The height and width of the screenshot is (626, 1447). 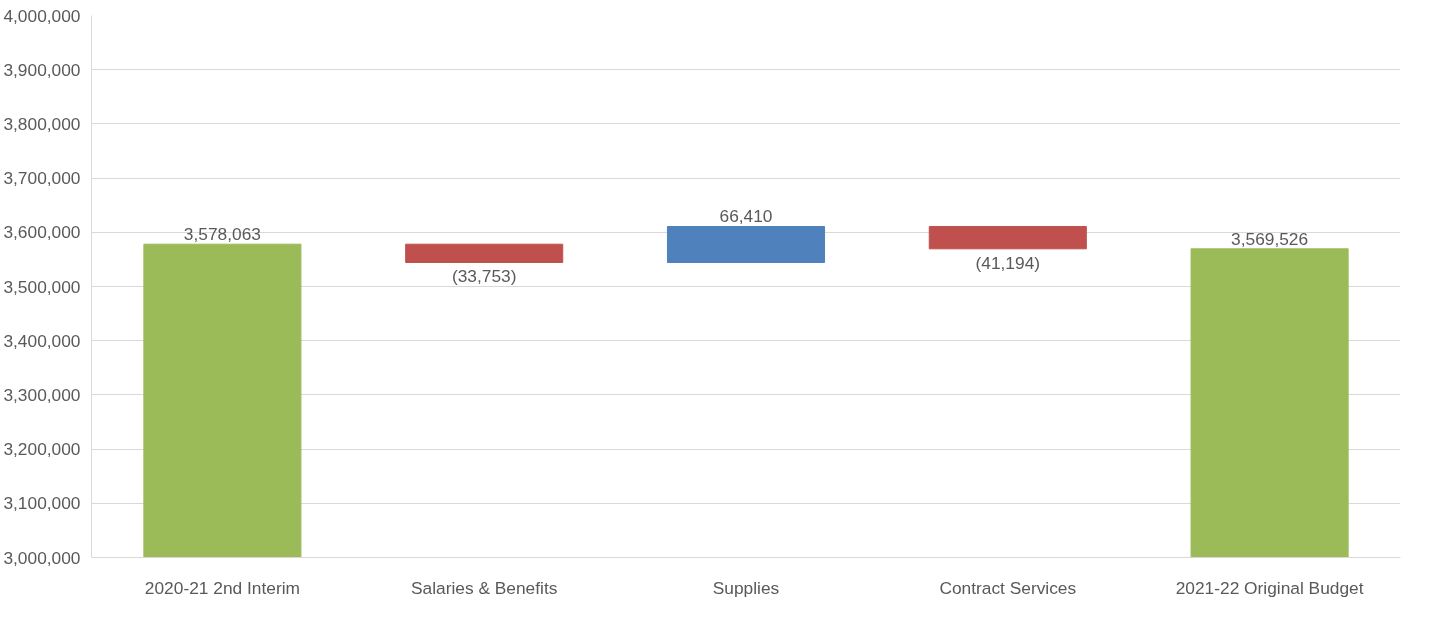 I want to click on y-tick-label: 3,700,000, so click(x=42, y=178).